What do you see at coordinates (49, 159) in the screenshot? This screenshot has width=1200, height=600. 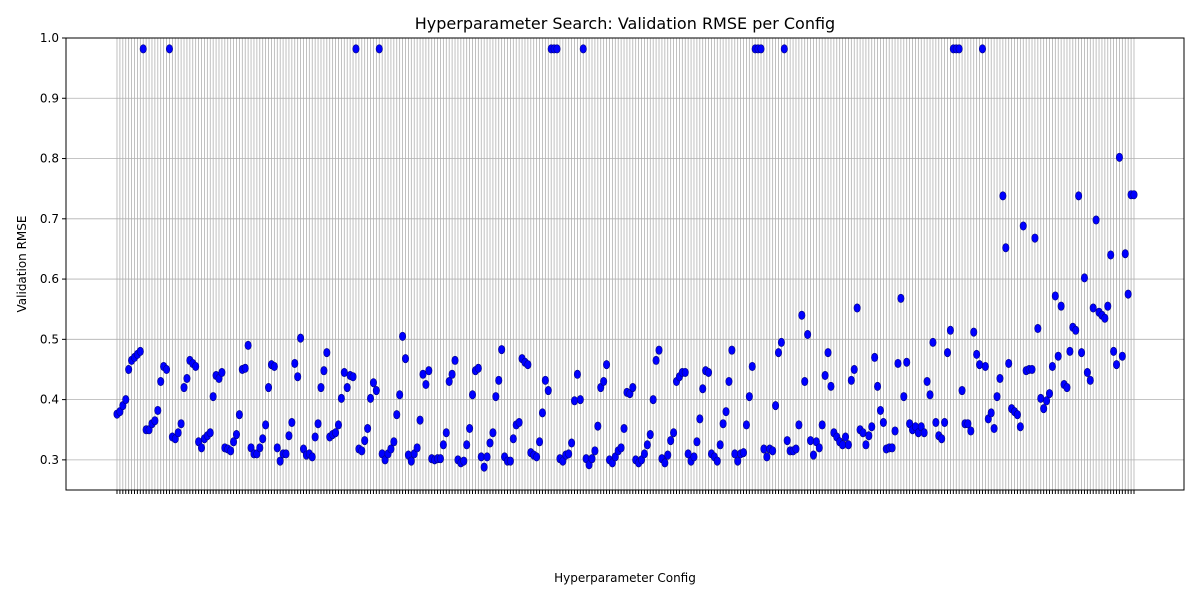 I see `y-tick-label: 0.8` at bounding box center [49, 159].